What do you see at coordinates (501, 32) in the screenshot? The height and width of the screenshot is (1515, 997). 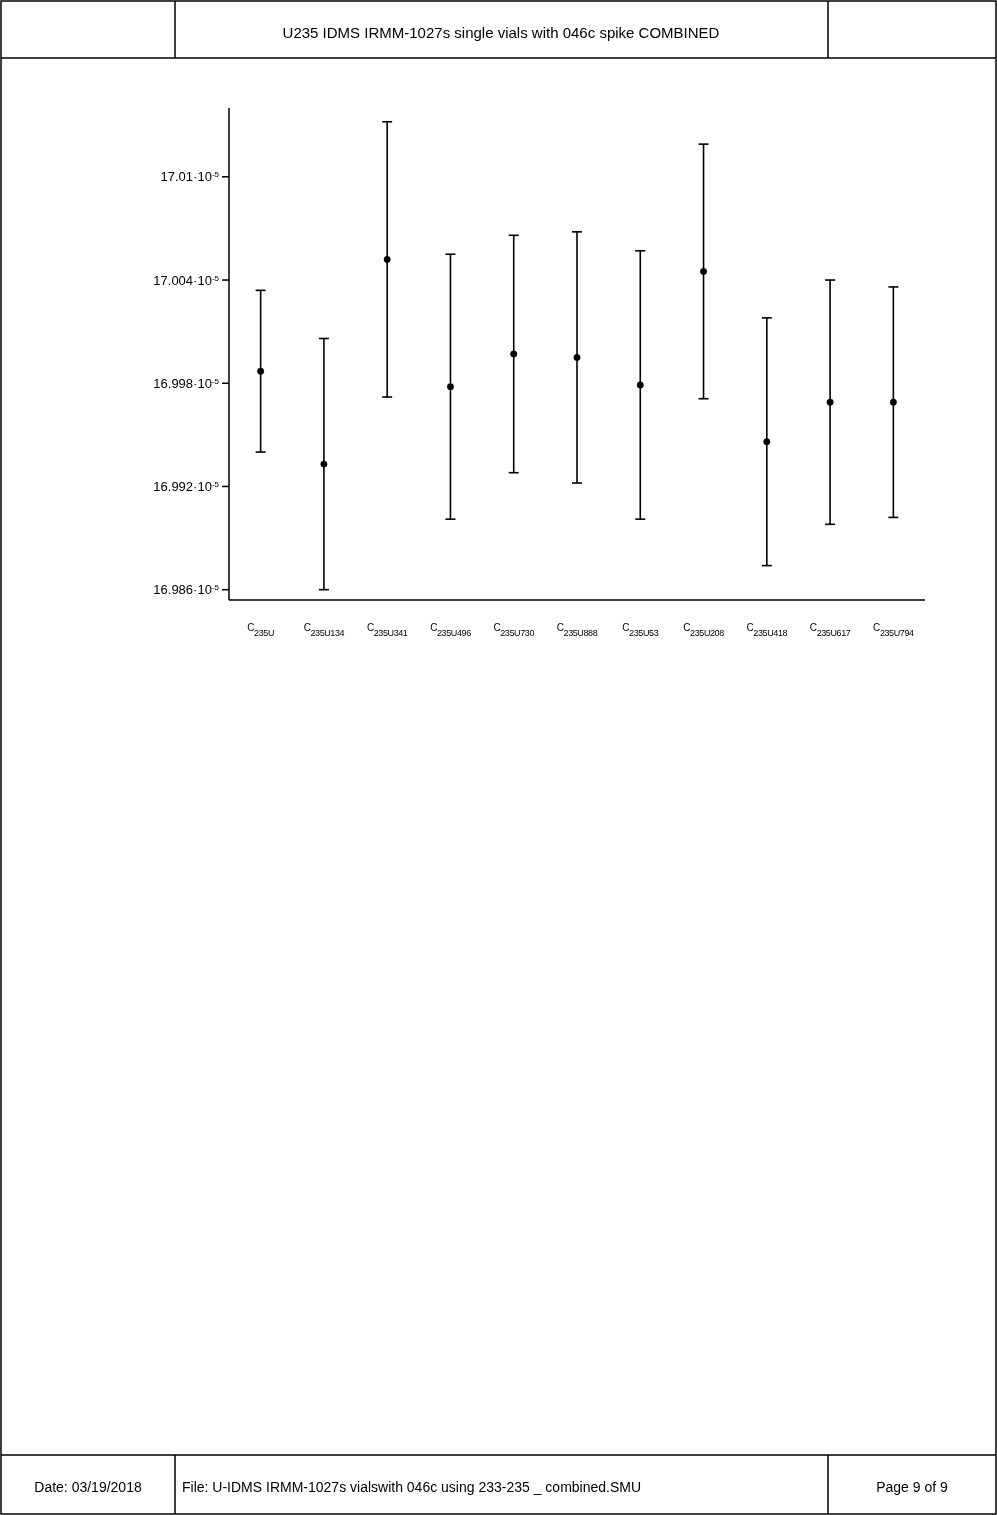 I see `chart-title: U235 IDMS IRMM-1027s single vials with 046c spike COMBINED` at bounding box center [501, 32].